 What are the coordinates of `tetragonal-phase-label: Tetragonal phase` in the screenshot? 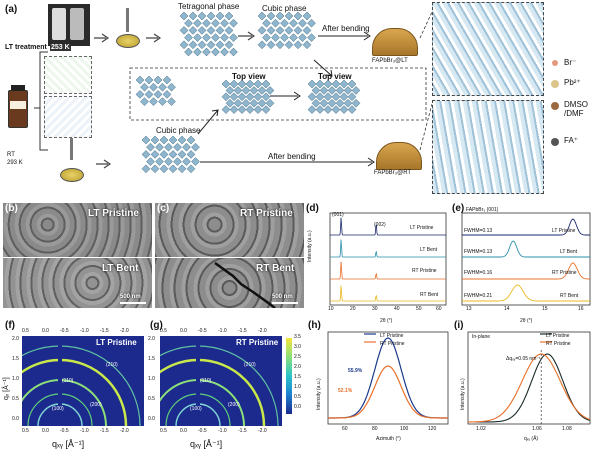 It's located at (209, 6).